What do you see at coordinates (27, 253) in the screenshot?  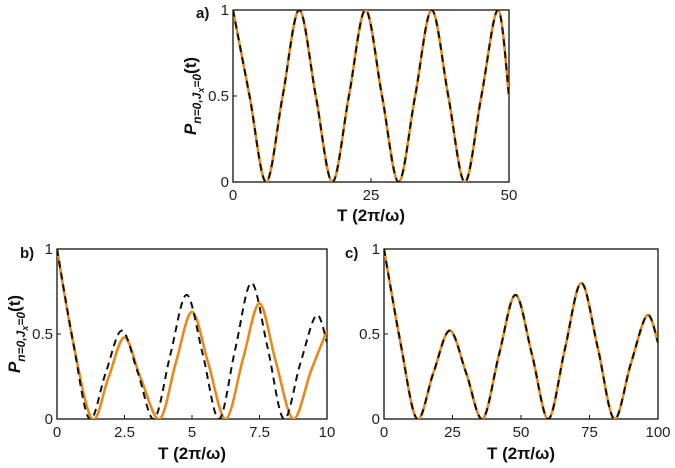 I see `panel-label-b: b)` at bounding box center [27, 253].